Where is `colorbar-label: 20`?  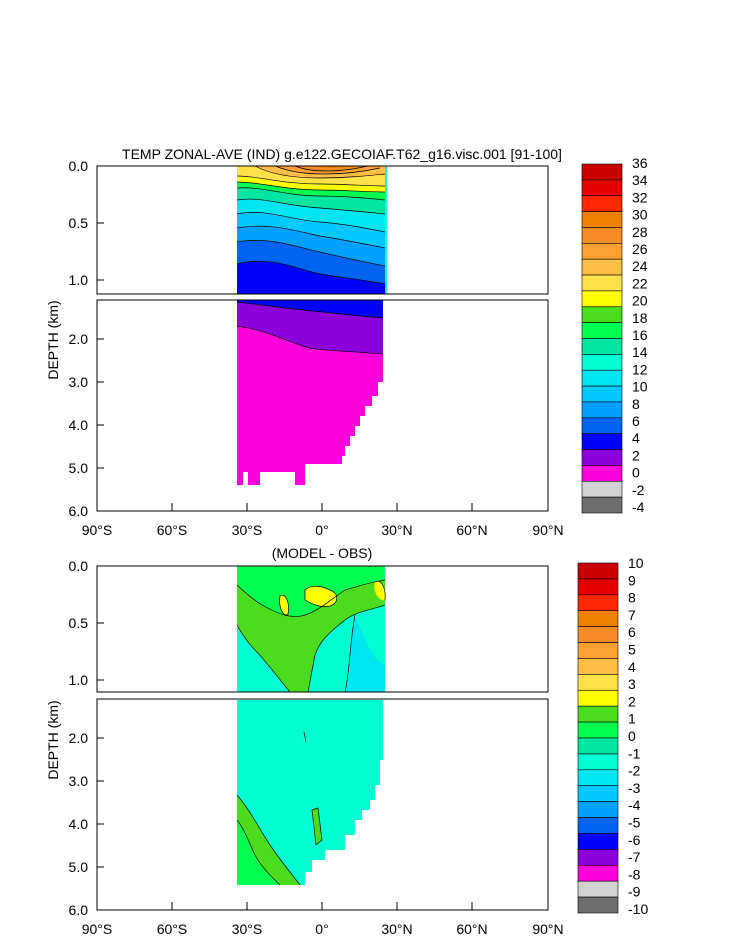 colorbar-label: 20 is located at coordinates (640, 301).